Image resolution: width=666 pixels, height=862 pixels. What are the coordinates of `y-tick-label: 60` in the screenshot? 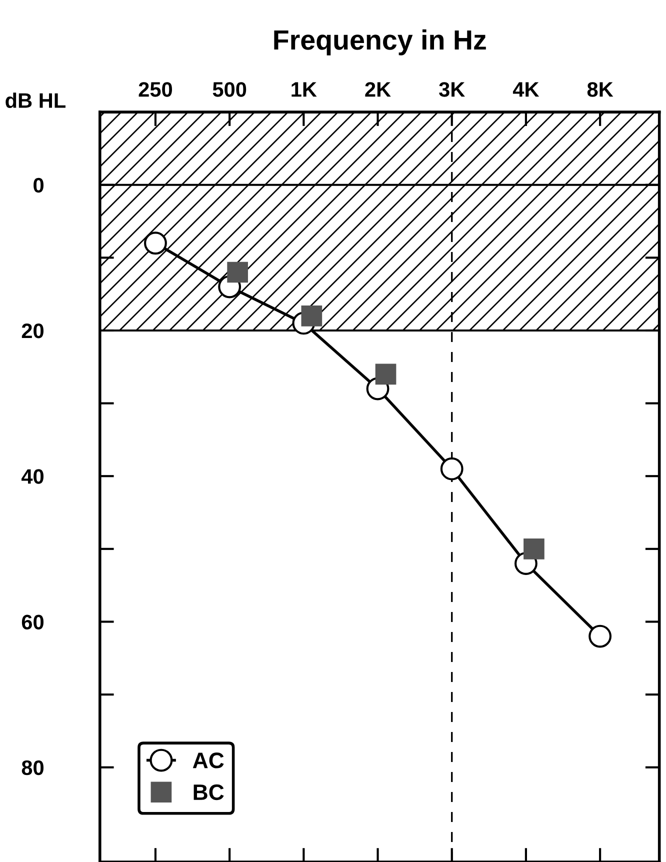 It's located at (33, 622).